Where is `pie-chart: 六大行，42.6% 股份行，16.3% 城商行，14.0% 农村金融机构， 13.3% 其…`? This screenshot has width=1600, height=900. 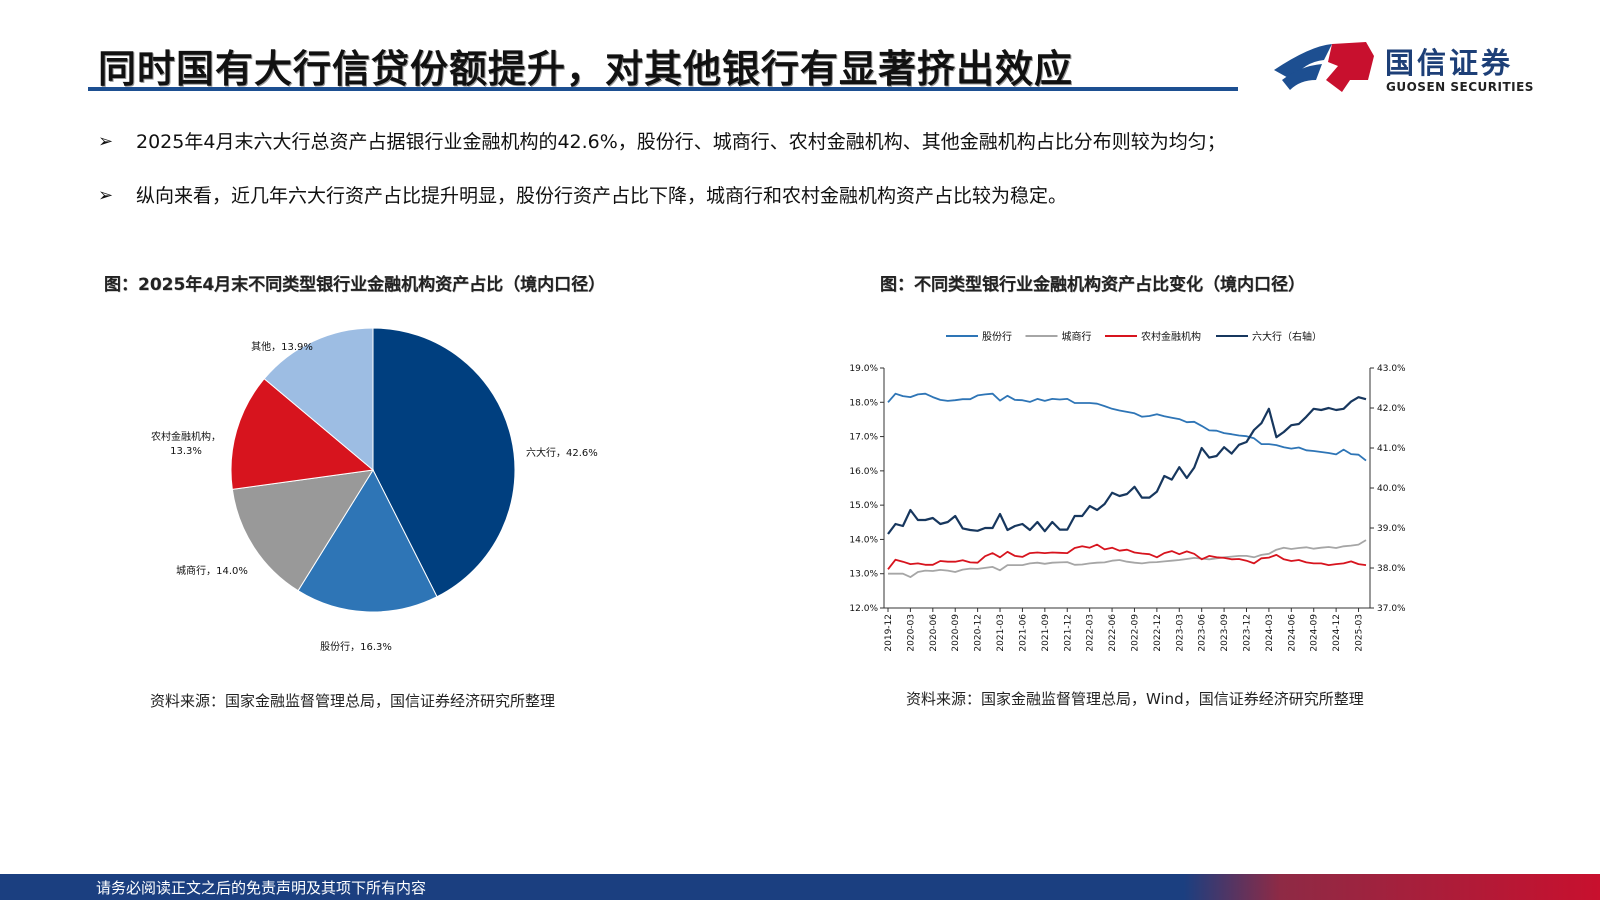
pie-chart: 六大行，42.6% 股份行，16.3% 城商行，14.0% 农村金融机构， 13.3% 其… is located at coordinates (374, 490).